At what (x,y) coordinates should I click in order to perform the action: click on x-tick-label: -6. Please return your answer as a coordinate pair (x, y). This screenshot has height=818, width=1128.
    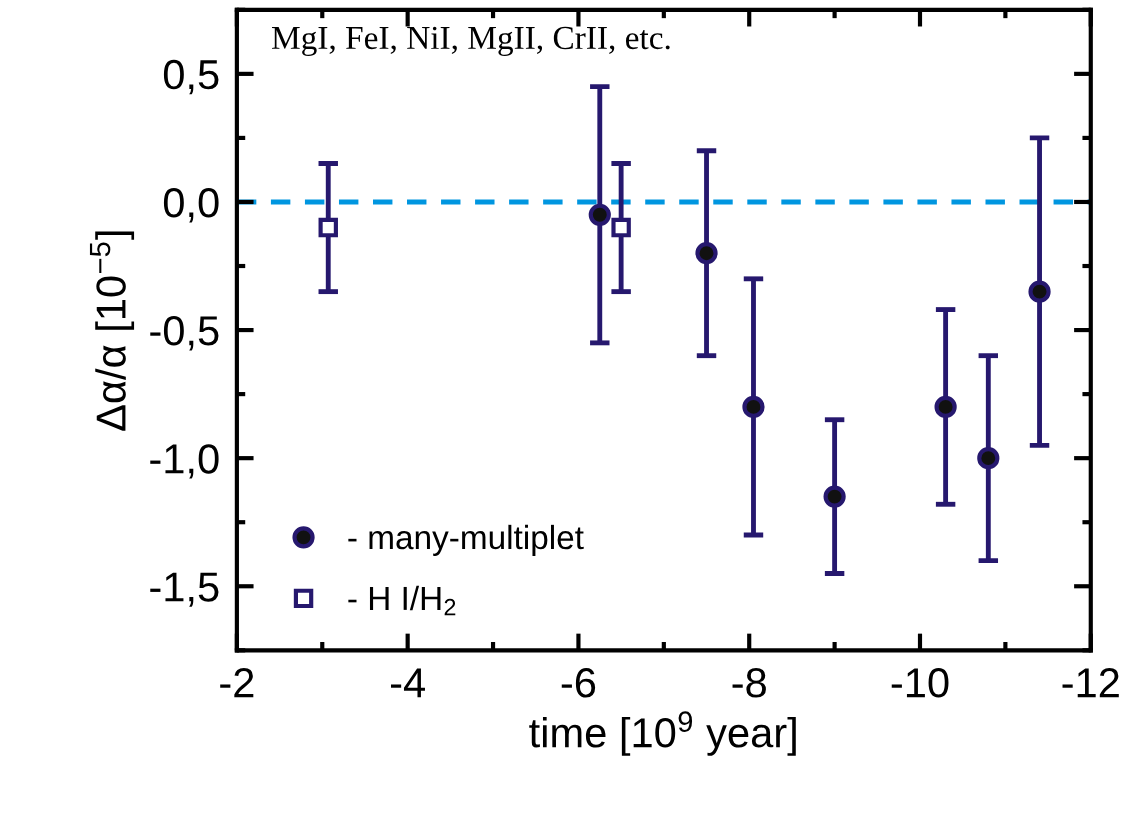
    Looking at the image, I should click on (578, 683).